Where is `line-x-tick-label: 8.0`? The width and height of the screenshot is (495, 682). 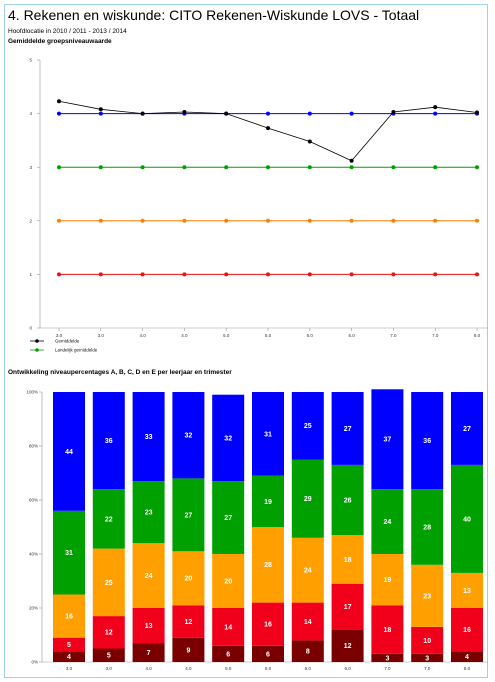
line-x-tick-label: 8.0 is located at coordinates (477, 335).